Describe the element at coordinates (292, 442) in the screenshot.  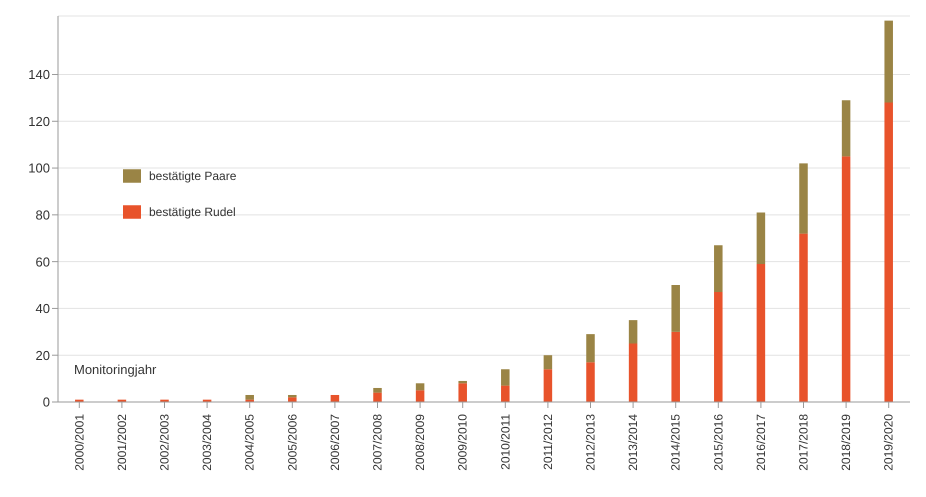
I see `x-tick-label: 2005/2006` at that location.